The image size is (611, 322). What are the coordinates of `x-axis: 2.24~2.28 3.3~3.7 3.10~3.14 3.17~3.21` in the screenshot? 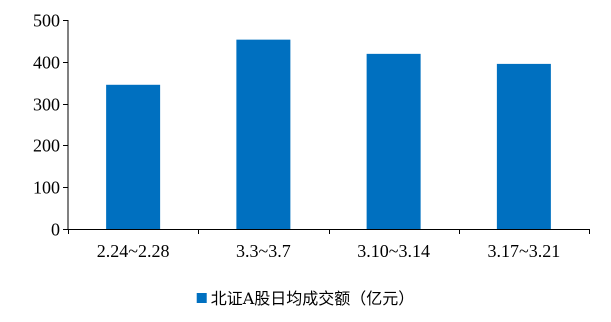 It's located at (329, 245).